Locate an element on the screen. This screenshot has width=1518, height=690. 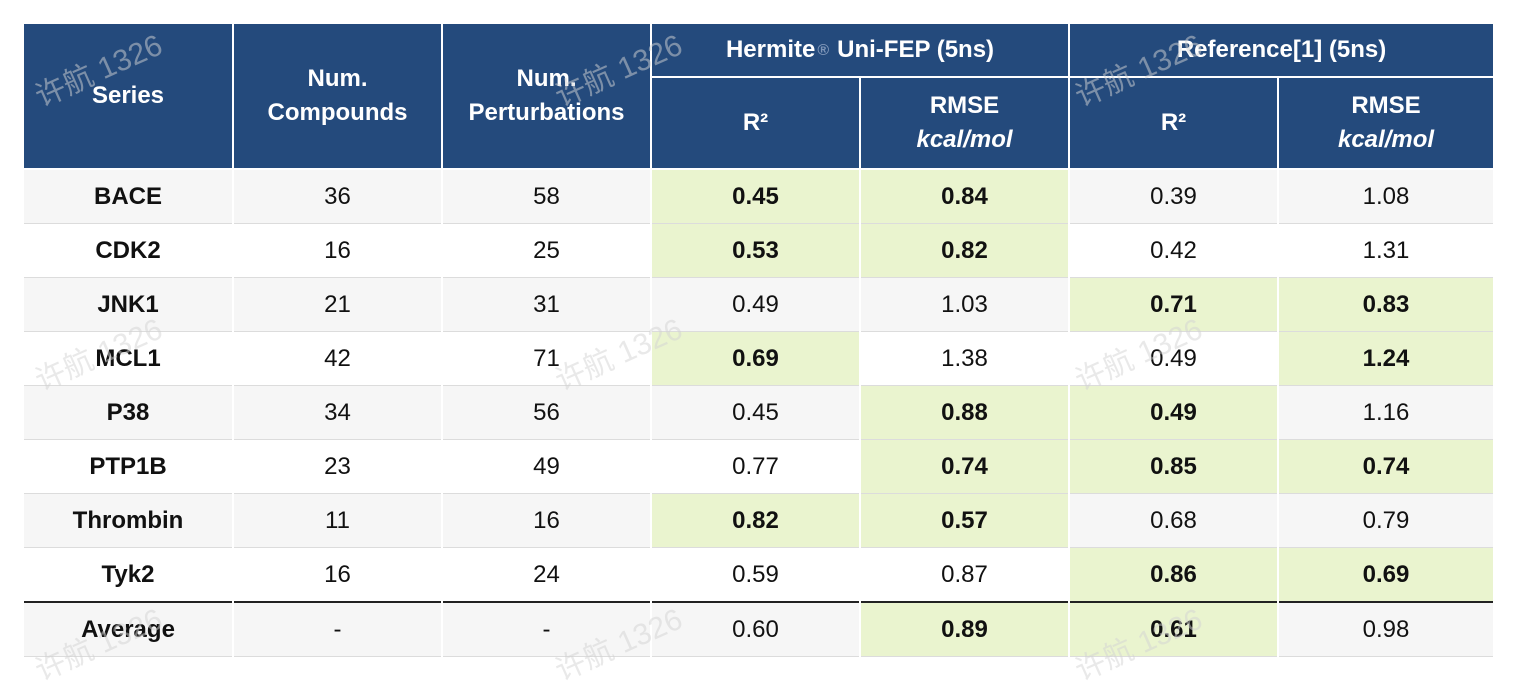
header-reference-rmse: RMSE kcal/mol is located at coordinates (1386, 123).